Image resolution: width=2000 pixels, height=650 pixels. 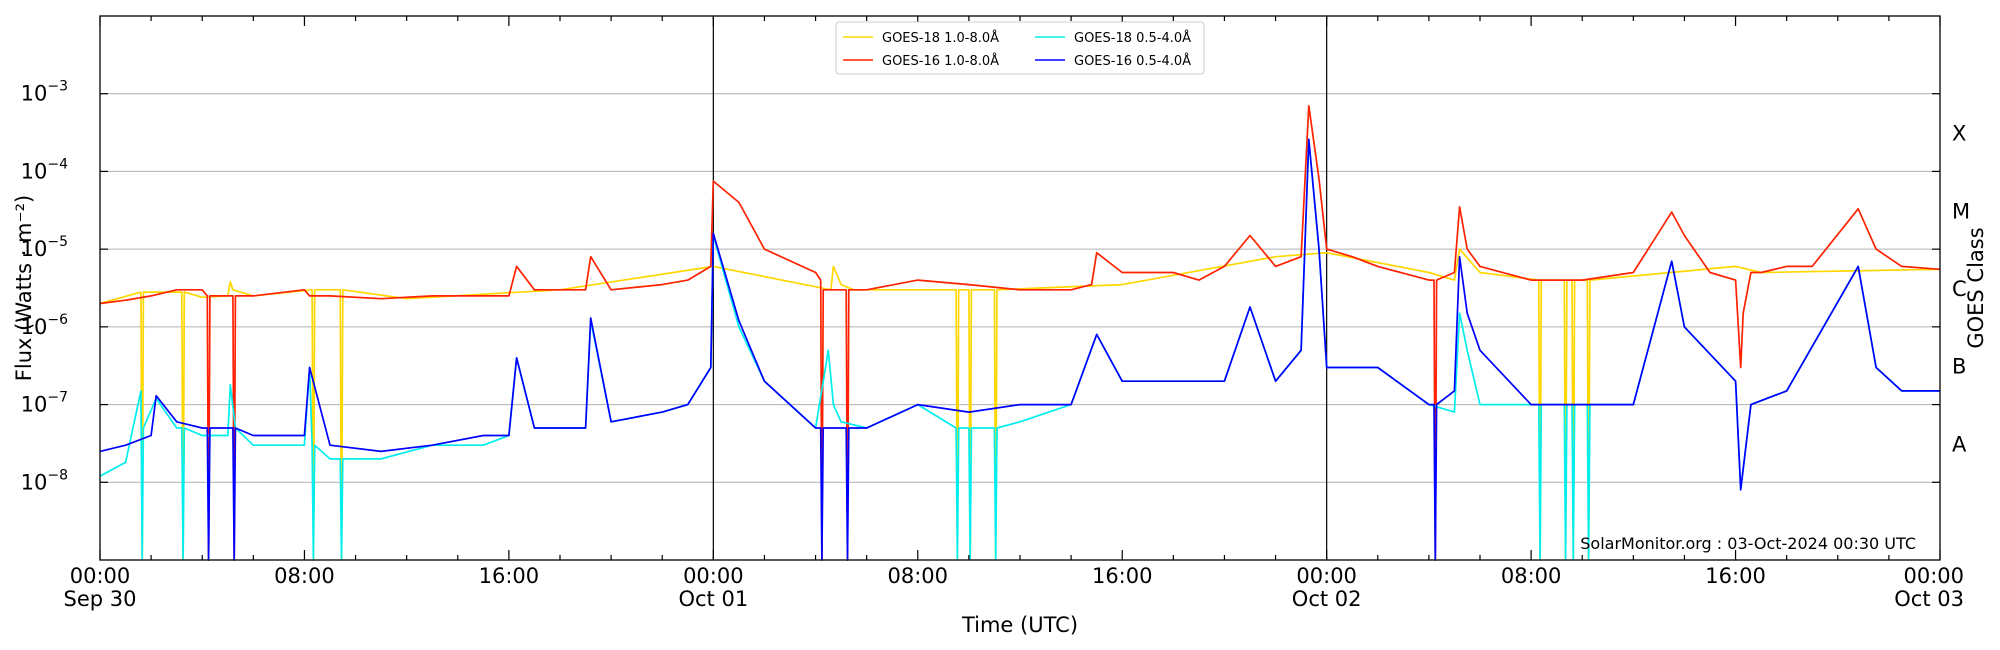 I want to click on goes-class-a: A, so click(x=1959, y=444).